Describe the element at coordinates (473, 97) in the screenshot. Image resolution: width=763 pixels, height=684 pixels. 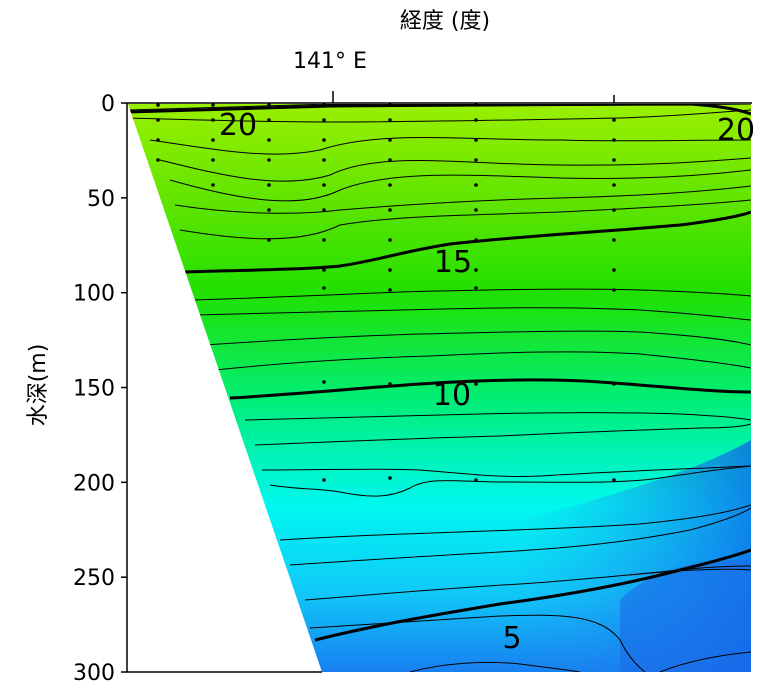
I see `top-ticks` at that location.